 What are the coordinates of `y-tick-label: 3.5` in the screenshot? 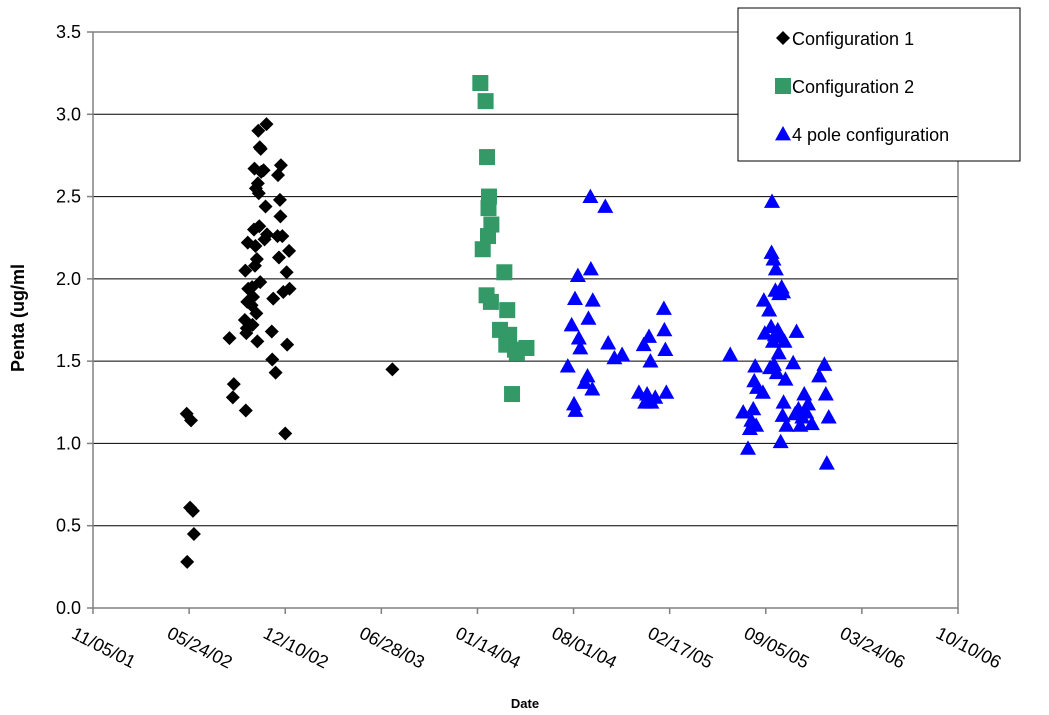 It's located at (68, 32).